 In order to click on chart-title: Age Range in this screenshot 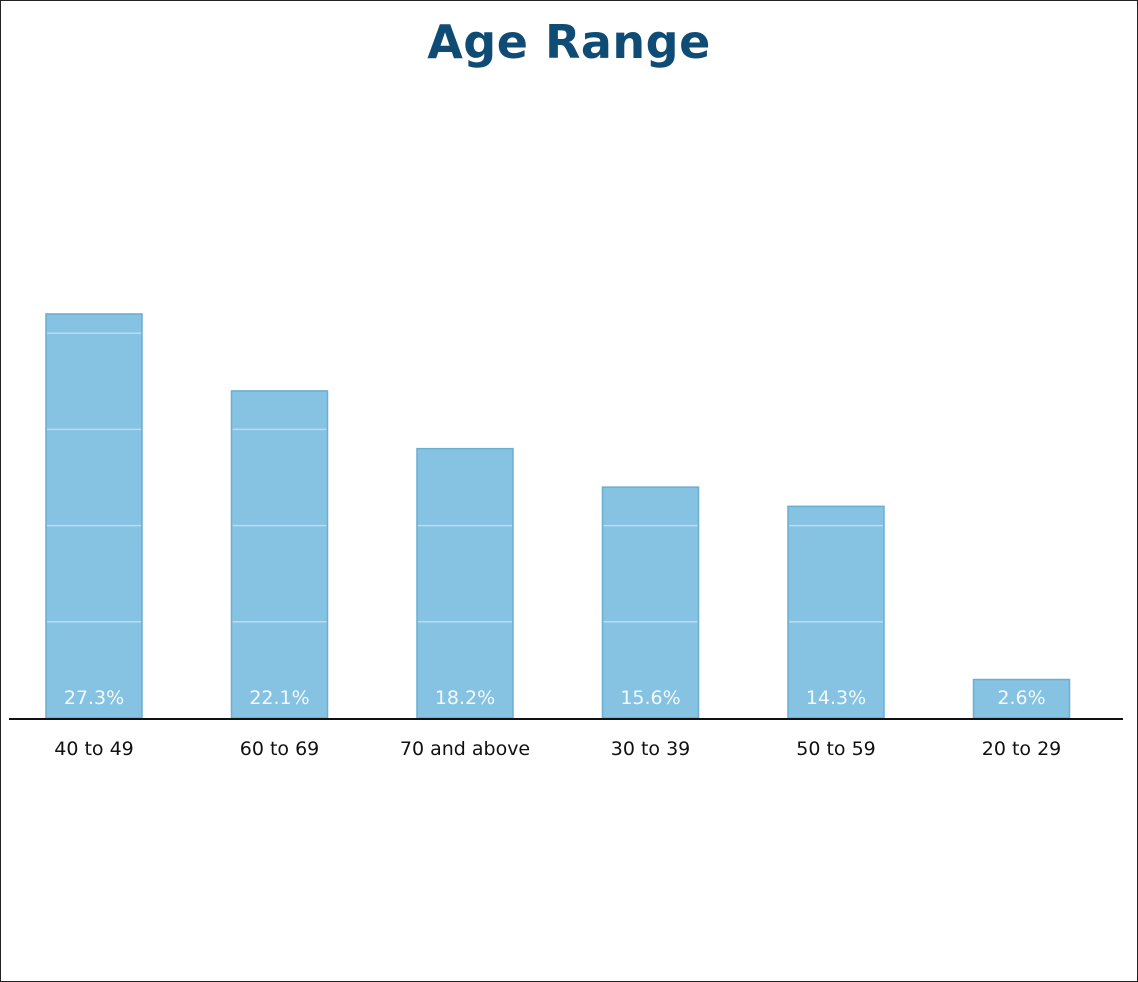, I will do `click(569, 42)`.